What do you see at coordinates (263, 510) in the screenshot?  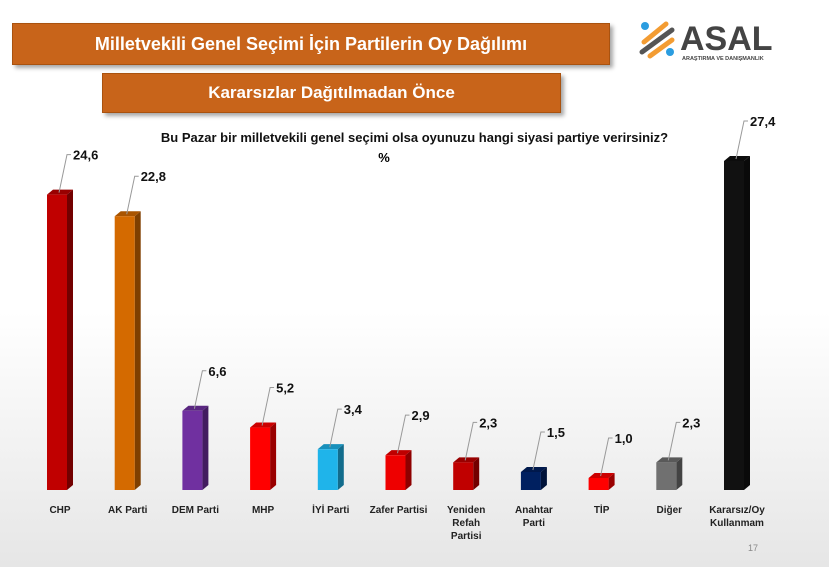 I see `category-label: MHP` at bounding box center [263, 510].